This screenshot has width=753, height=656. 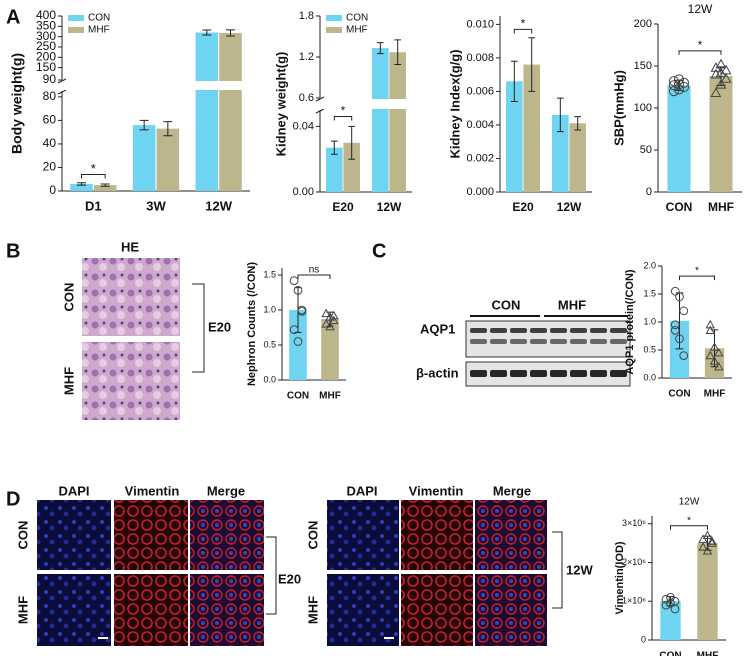 What do you see at coordinates (649, 293) in the screenshot?
I see `y-tick-label: 1.5` at bounding box center [649, 293].